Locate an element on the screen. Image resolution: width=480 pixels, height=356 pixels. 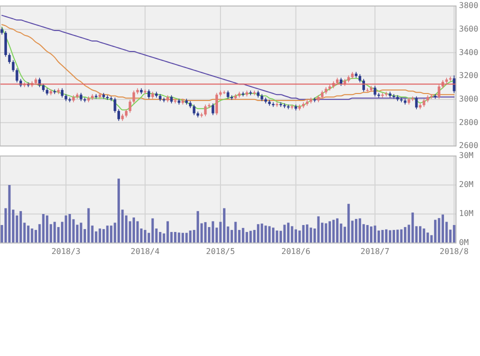
x-tick-label: 2018/3 is located at coordinates (66, 251).